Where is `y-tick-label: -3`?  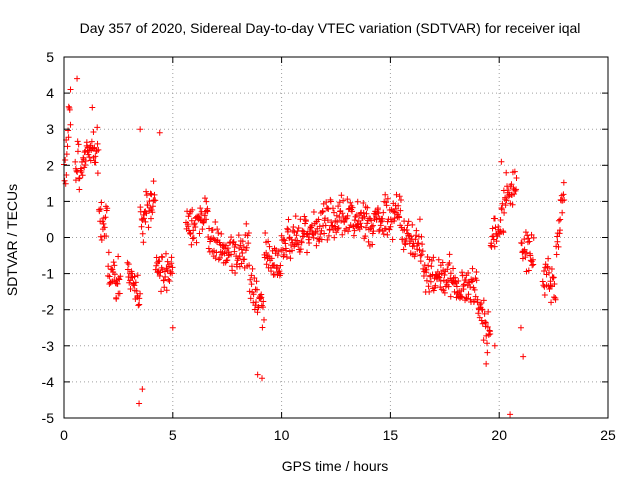
y-tick-label: -3 is located at coordinates (48, 346).